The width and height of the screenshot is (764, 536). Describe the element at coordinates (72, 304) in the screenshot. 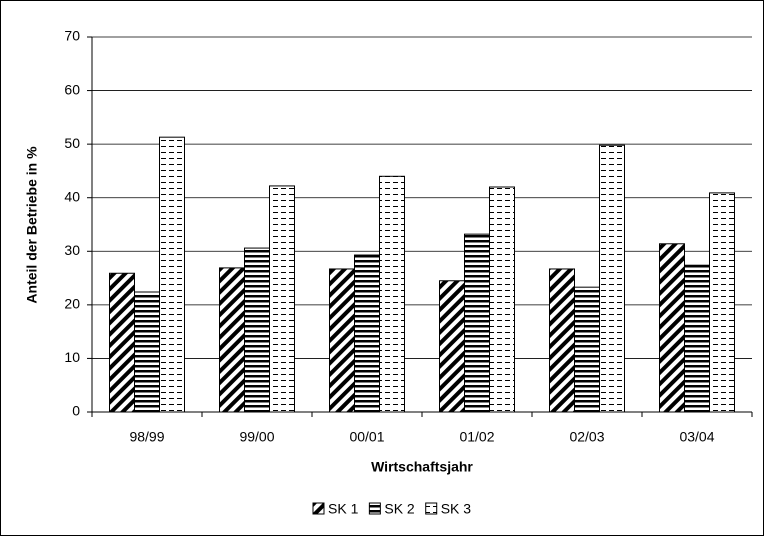

I see `y-tick-label: 20` at that location.